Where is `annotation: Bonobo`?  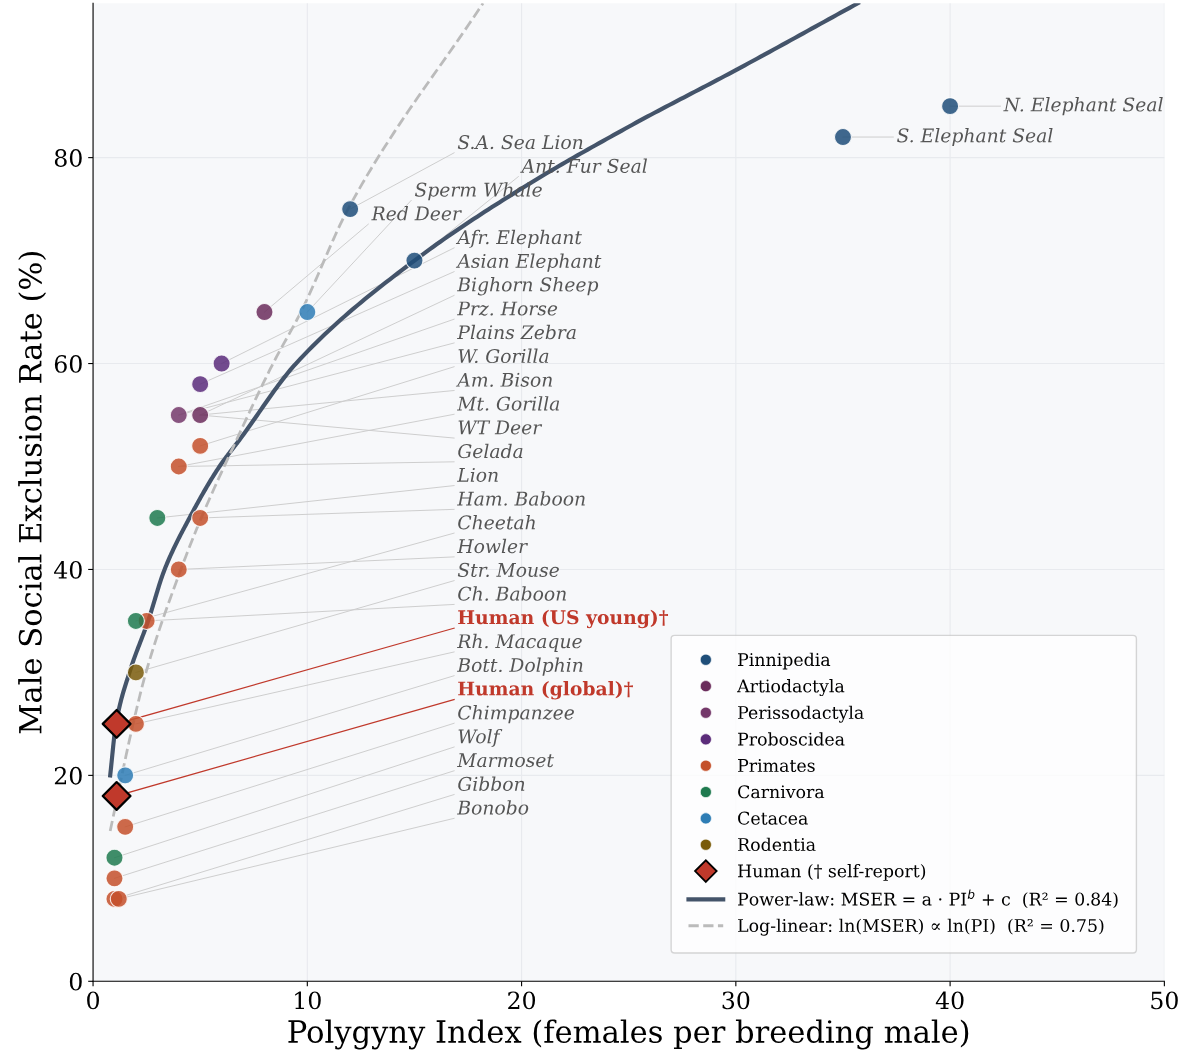 annotation: Bonobo is located at coordinates (493, 807).